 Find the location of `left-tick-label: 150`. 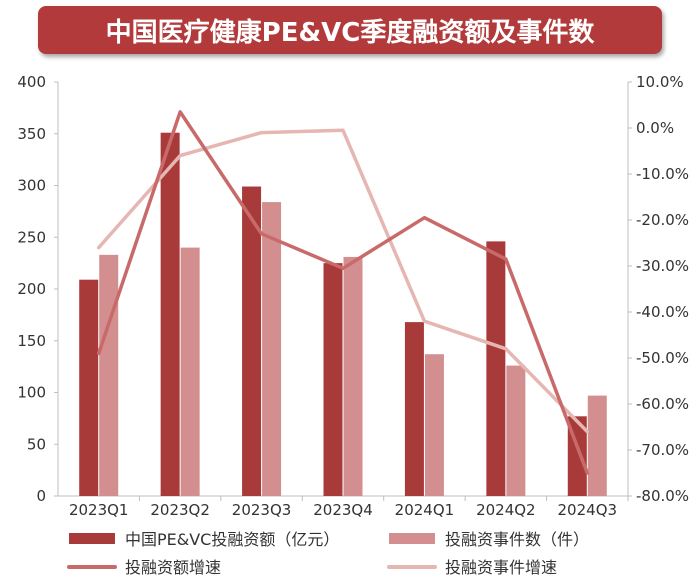

left-tick-label: 150 is located at coordinates (31, 341).